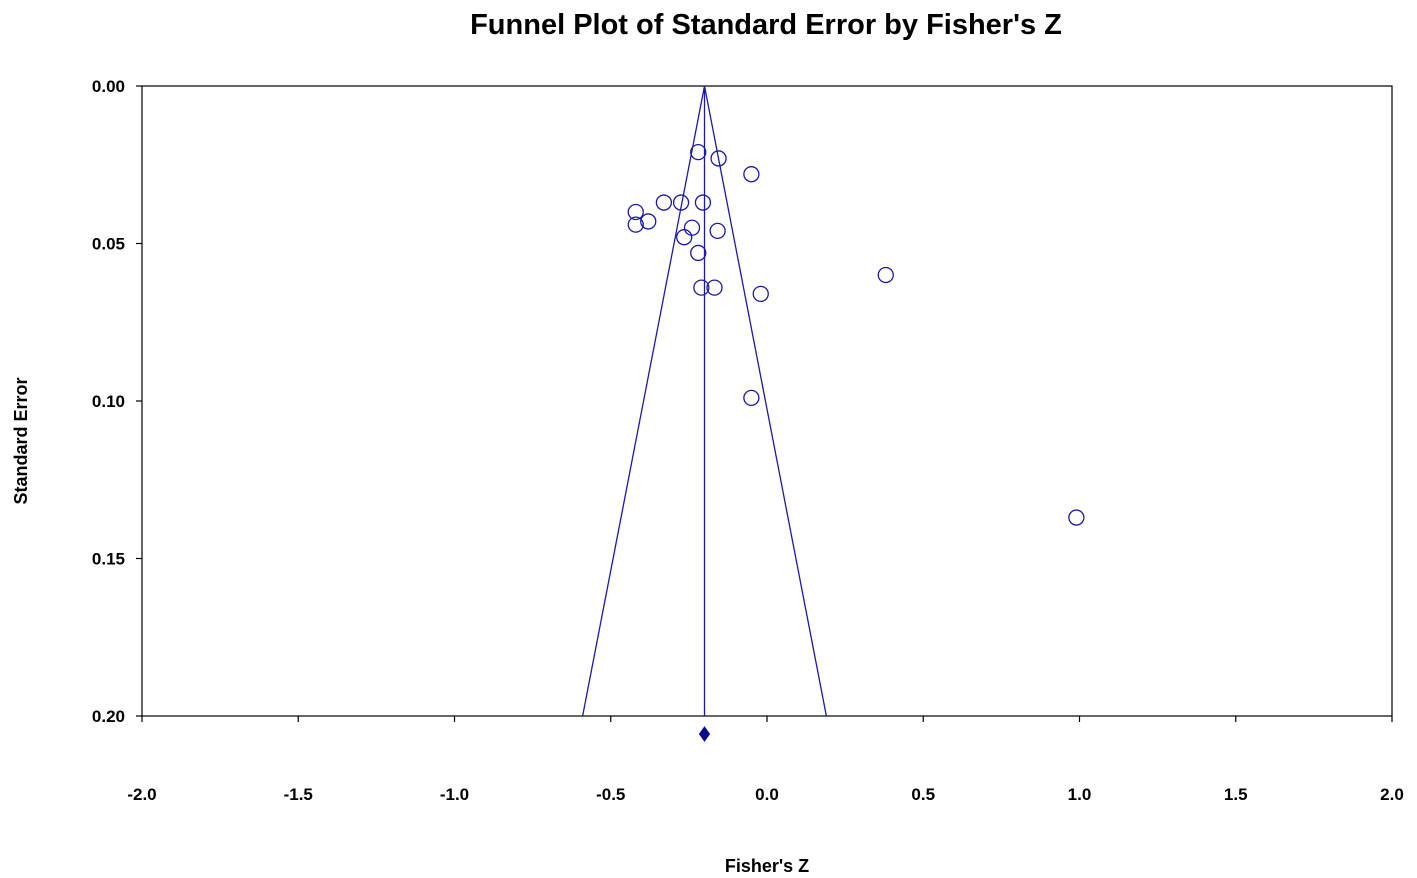  What do you see at coordinates (141, 794) in the screenshot?
I see `x-tick-label: -2.0` at bounding box center [141, 794].